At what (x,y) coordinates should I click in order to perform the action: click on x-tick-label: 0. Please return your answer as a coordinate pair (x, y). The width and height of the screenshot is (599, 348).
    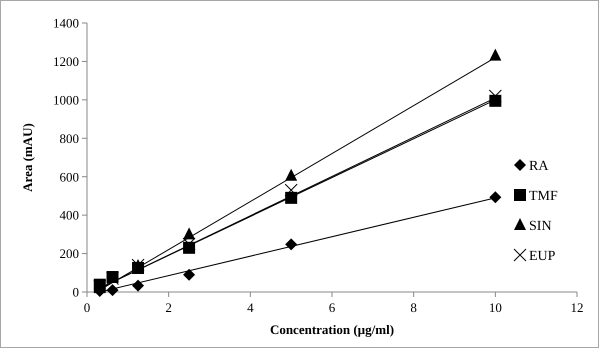
    Looking at the image, I should click on (87, 307).